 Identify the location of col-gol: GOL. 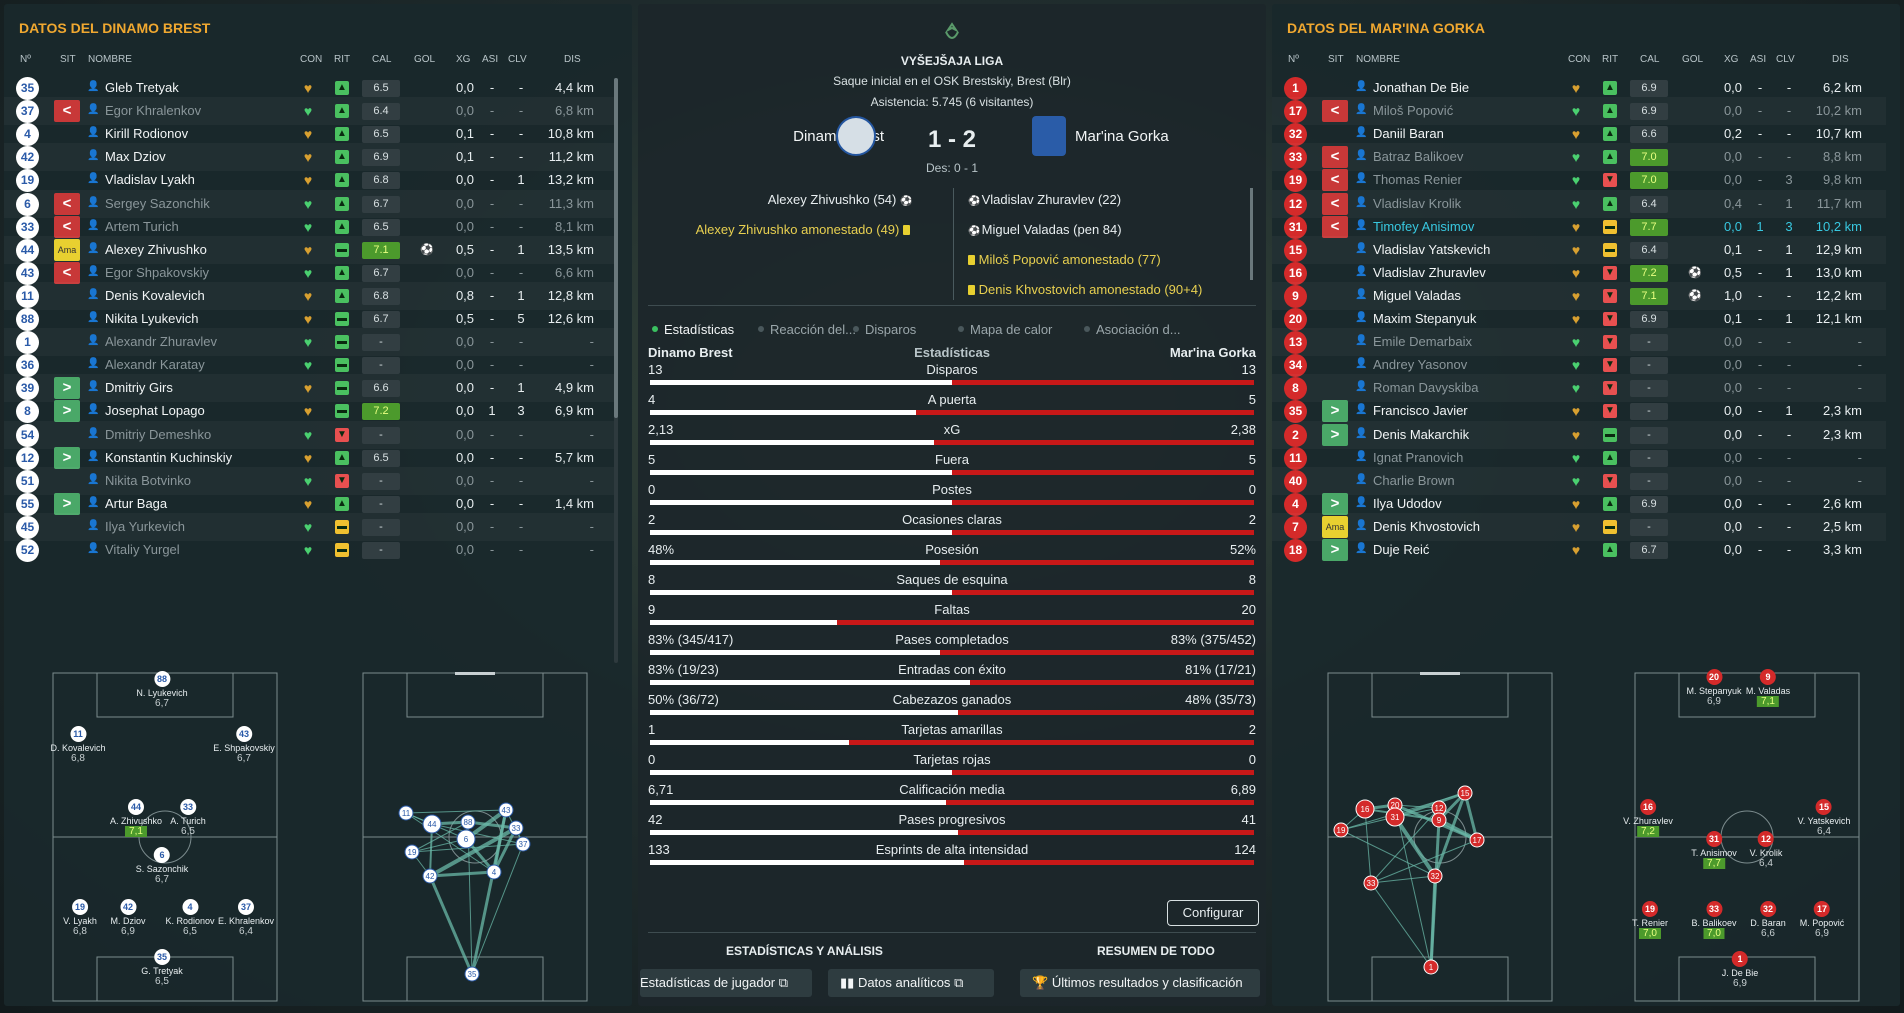
(425, 59).